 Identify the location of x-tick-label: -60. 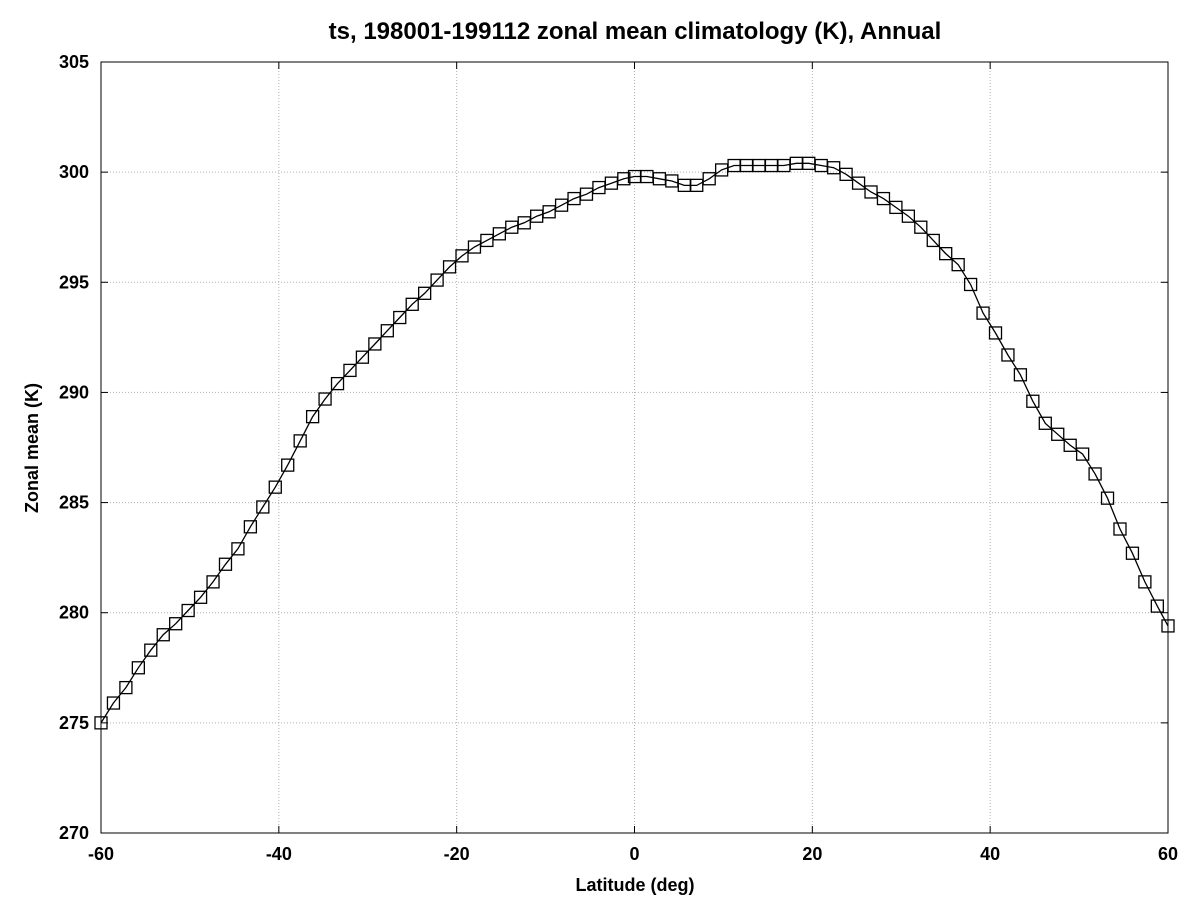
(101, 854).